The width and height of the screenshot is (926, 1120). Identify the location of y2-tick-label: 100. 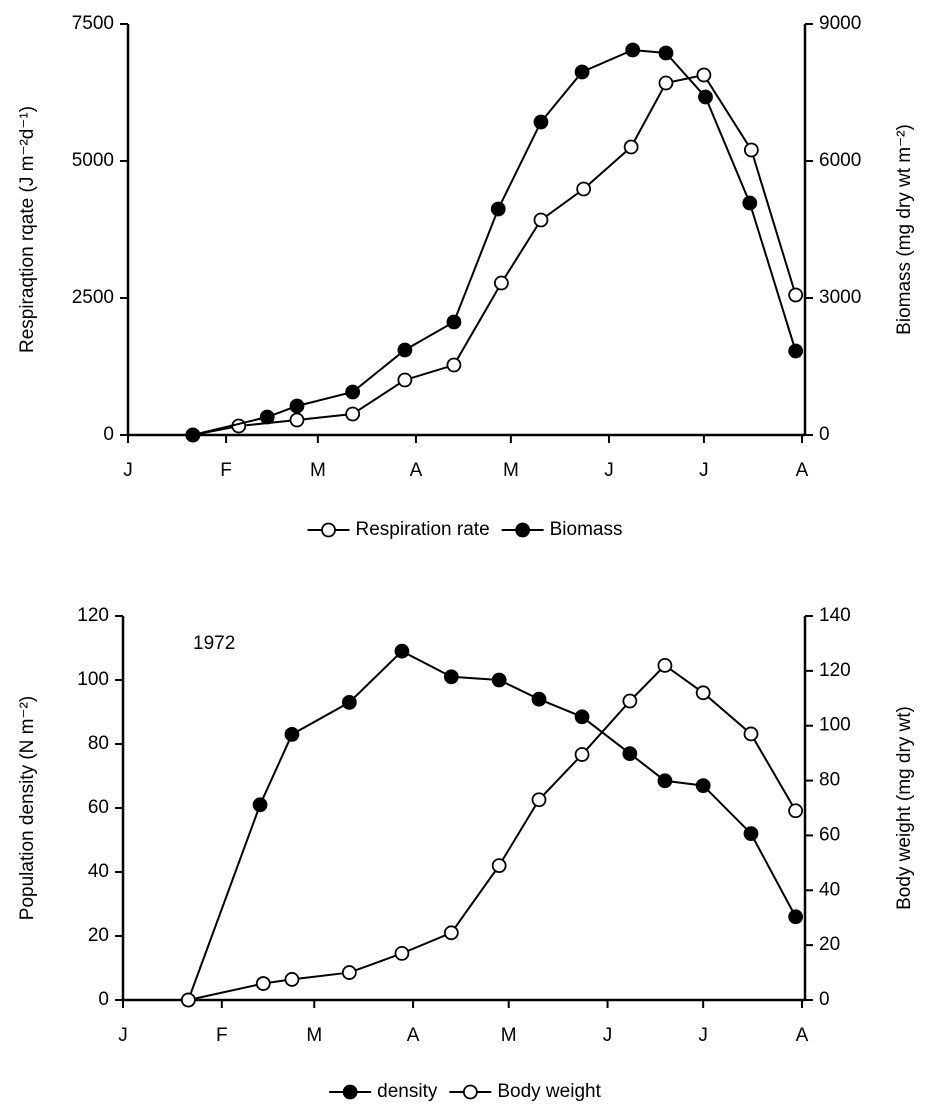
(835, 725).